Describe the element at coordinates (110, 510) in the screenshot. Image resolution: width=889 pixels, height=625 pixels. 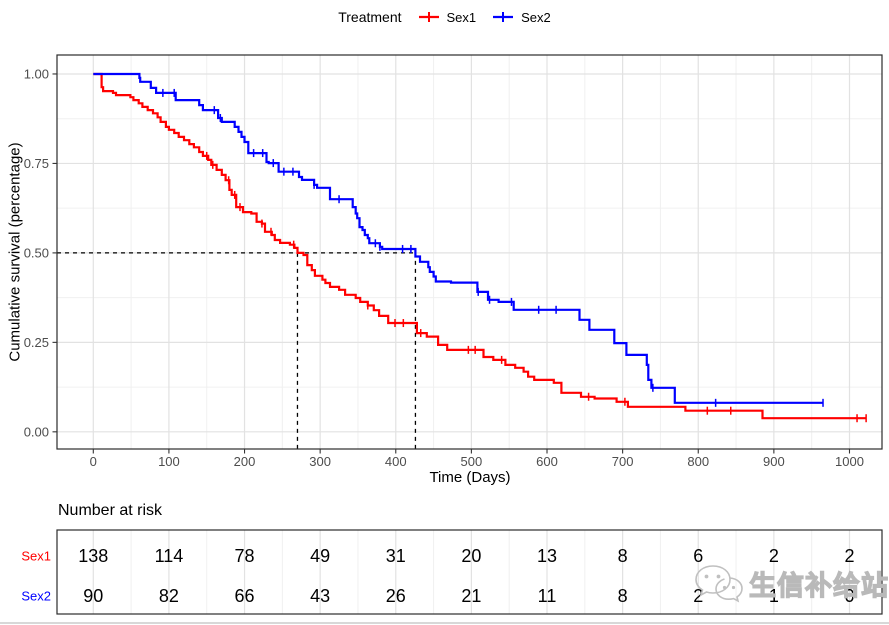
I see `risk-table-title: Number at risk` at that location.